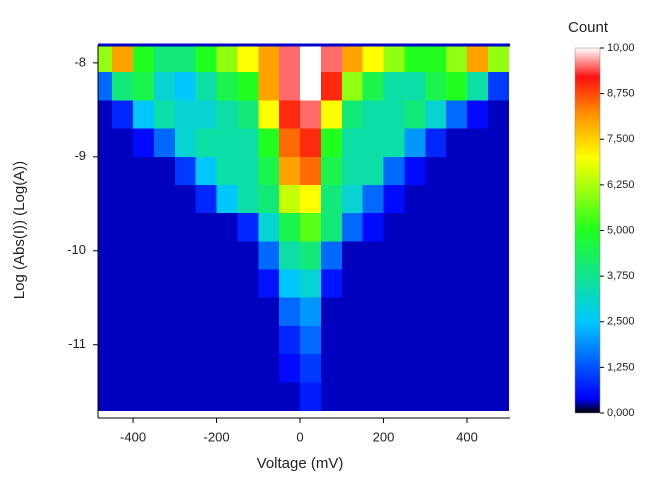 The image size is (653, 479). Describe the element at coordinates (587, 230) in the screenshot. I see `colorbar` at that location.